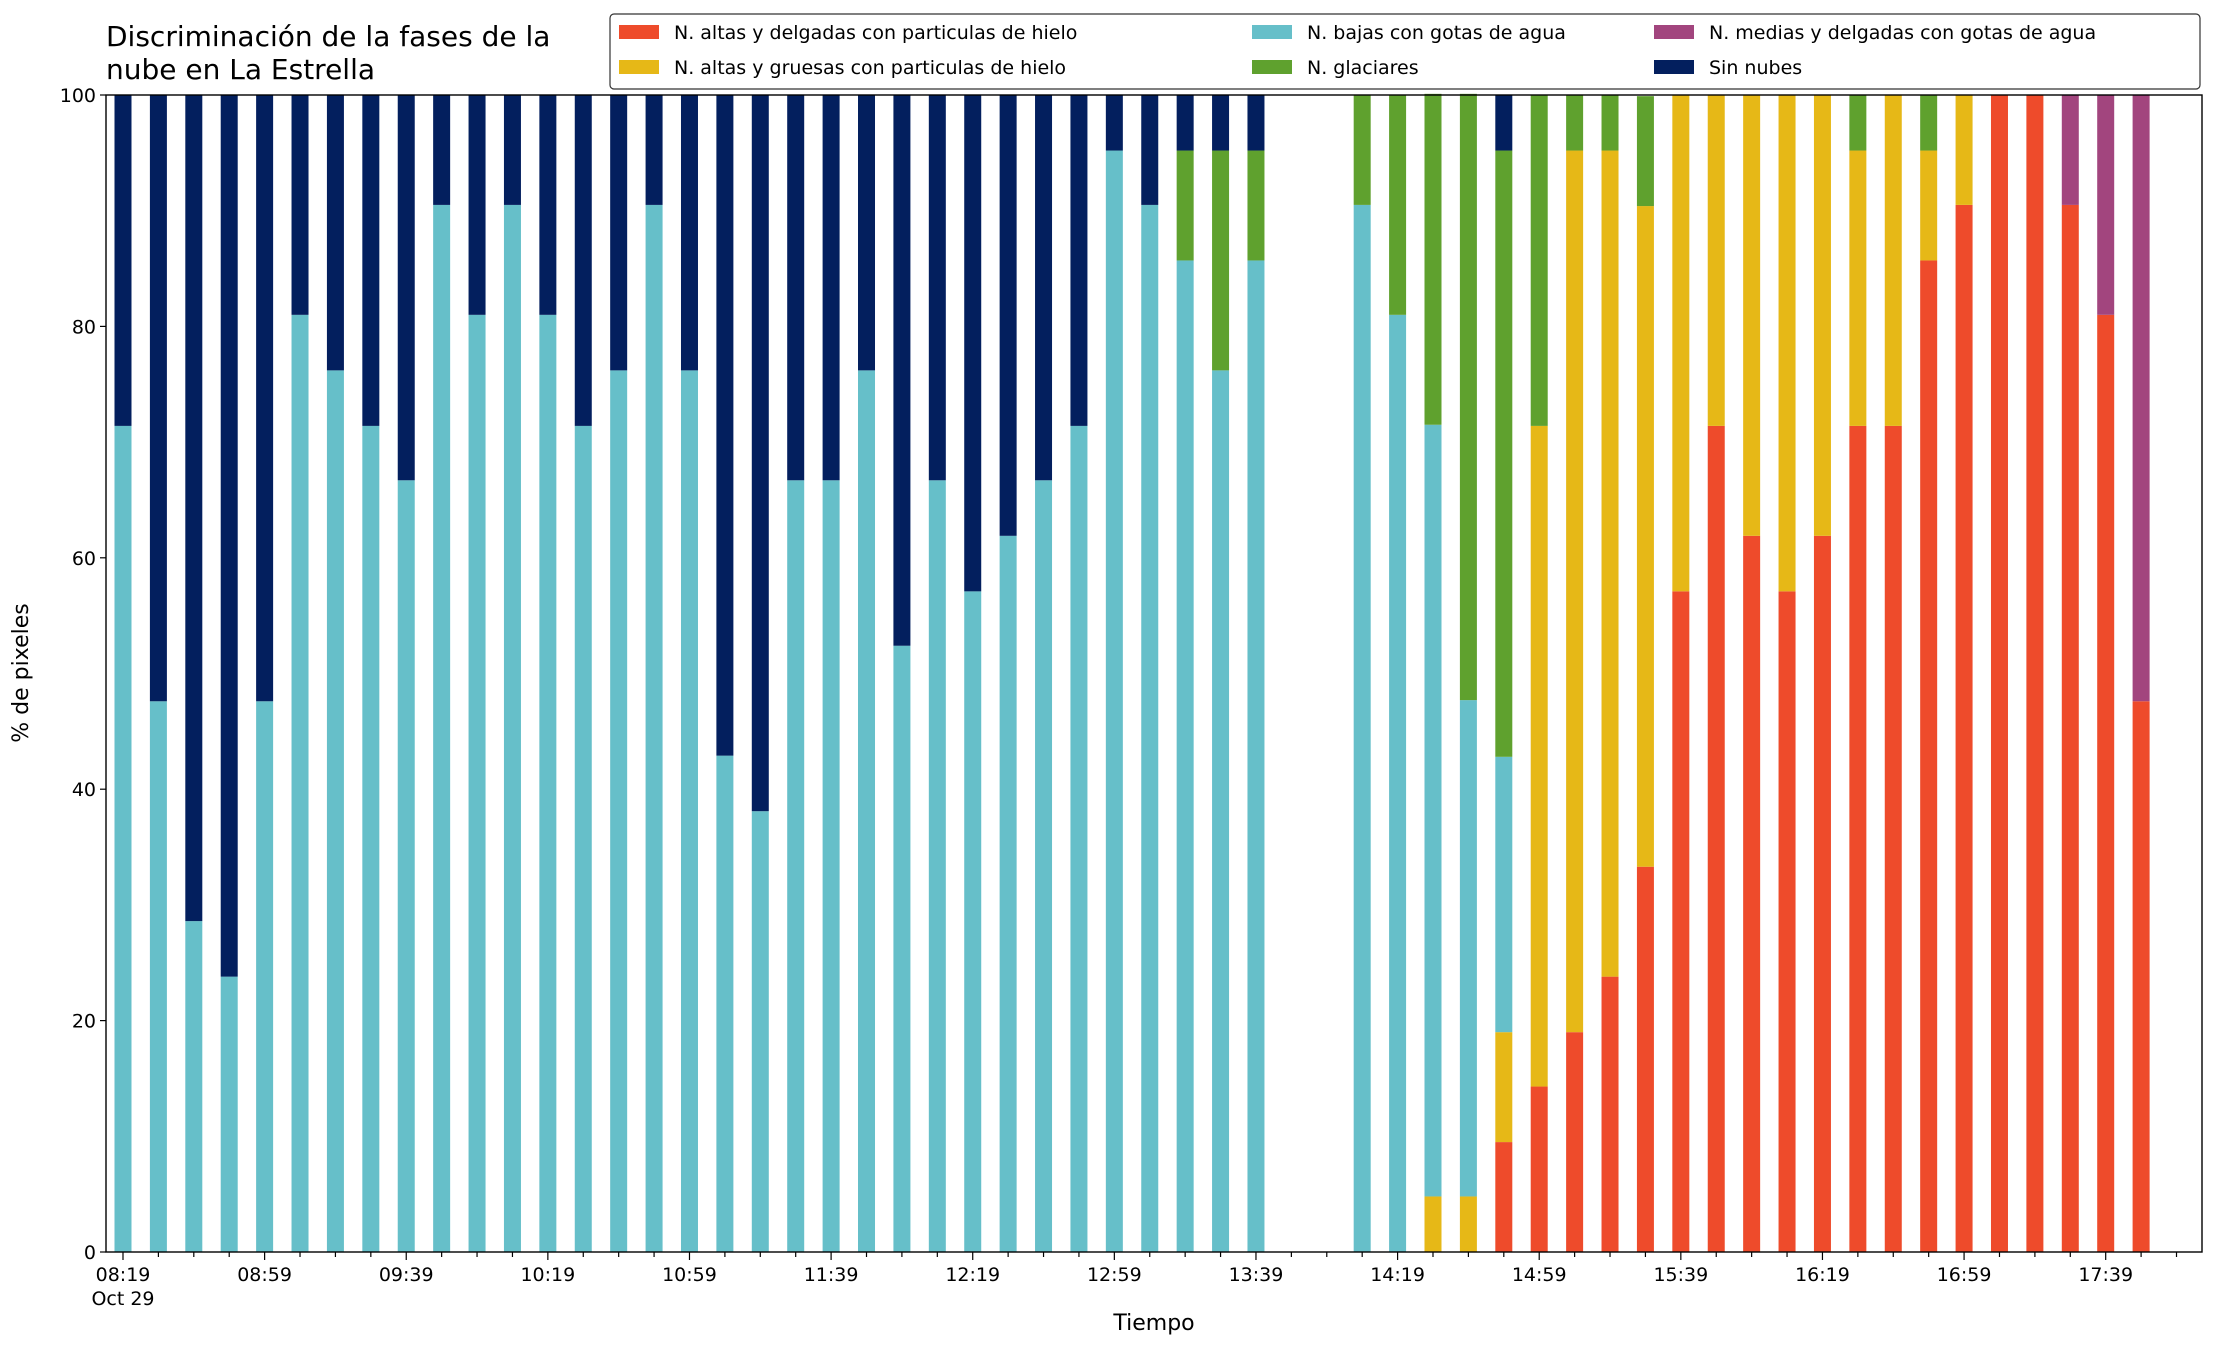  Describe the element at coordinates (1256, 1275) in the screenshot. I see `x-tick-label: 13:39` at that location.